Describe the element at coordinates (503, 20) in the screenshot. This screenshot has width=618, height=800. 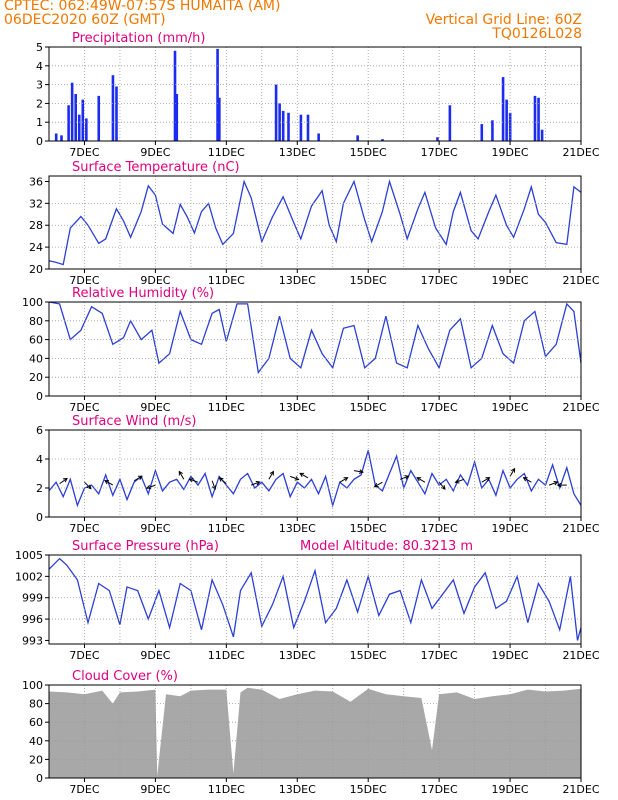
I see `header-grid-note: Vertical Grid Line: 60Z` at that location.